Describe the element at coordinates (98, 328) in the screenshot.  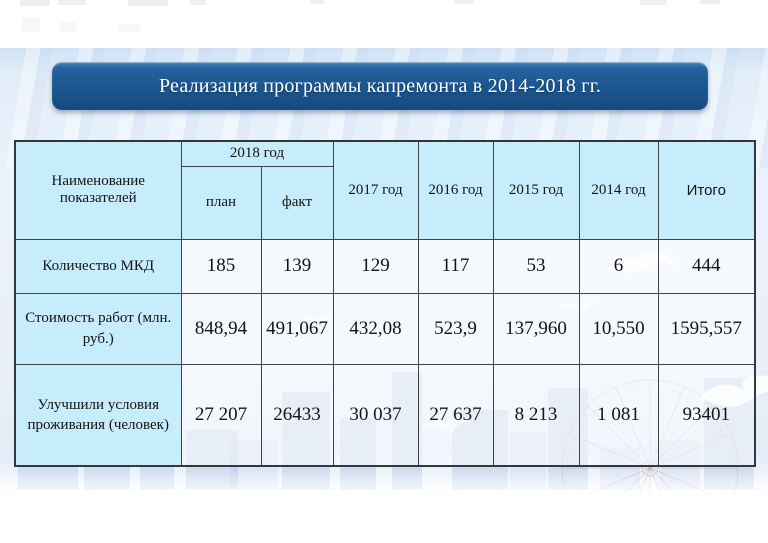
I see `row-label-work-cost: Стоимость работ (млн. руб.)` at that location.